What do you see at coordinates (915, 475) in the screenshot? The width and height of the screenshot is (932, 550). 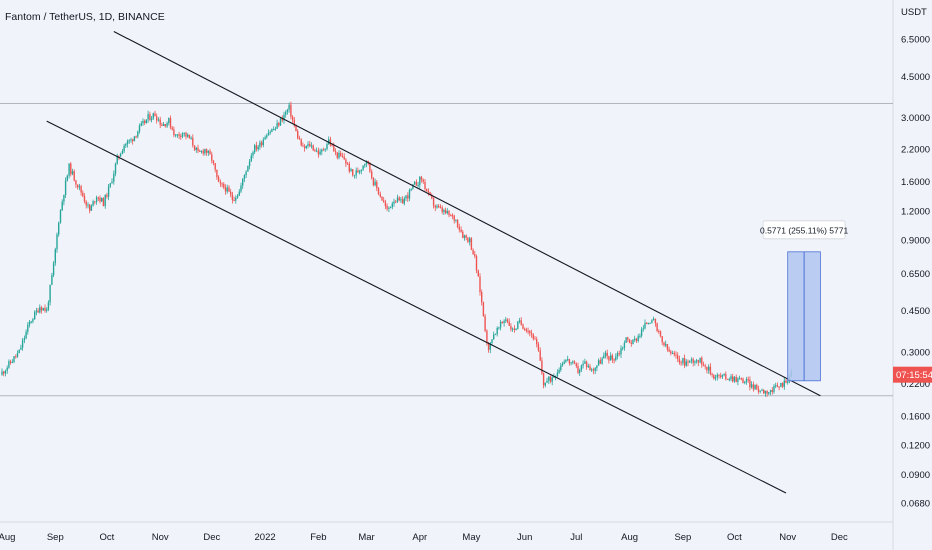 I see `price-tick-label: 0.0900` at bounding box center [915, 475].